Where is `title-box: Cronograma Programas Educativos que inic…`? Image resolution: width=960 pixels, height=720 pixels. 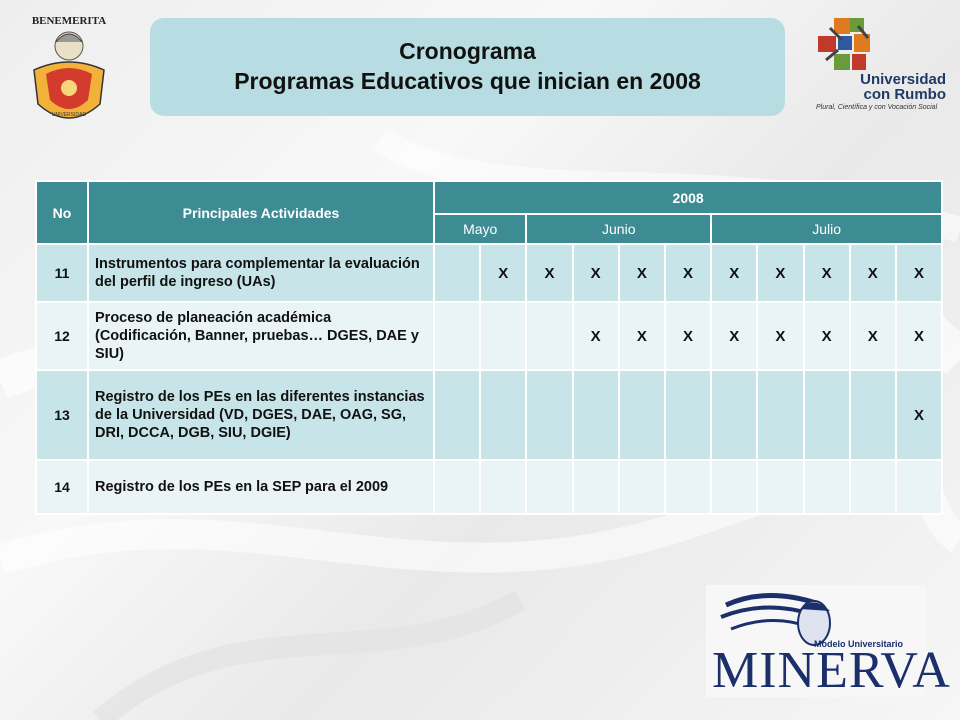 title-box: Cronograma Programas Educativos que inic… is located at coordinates (467, 67).